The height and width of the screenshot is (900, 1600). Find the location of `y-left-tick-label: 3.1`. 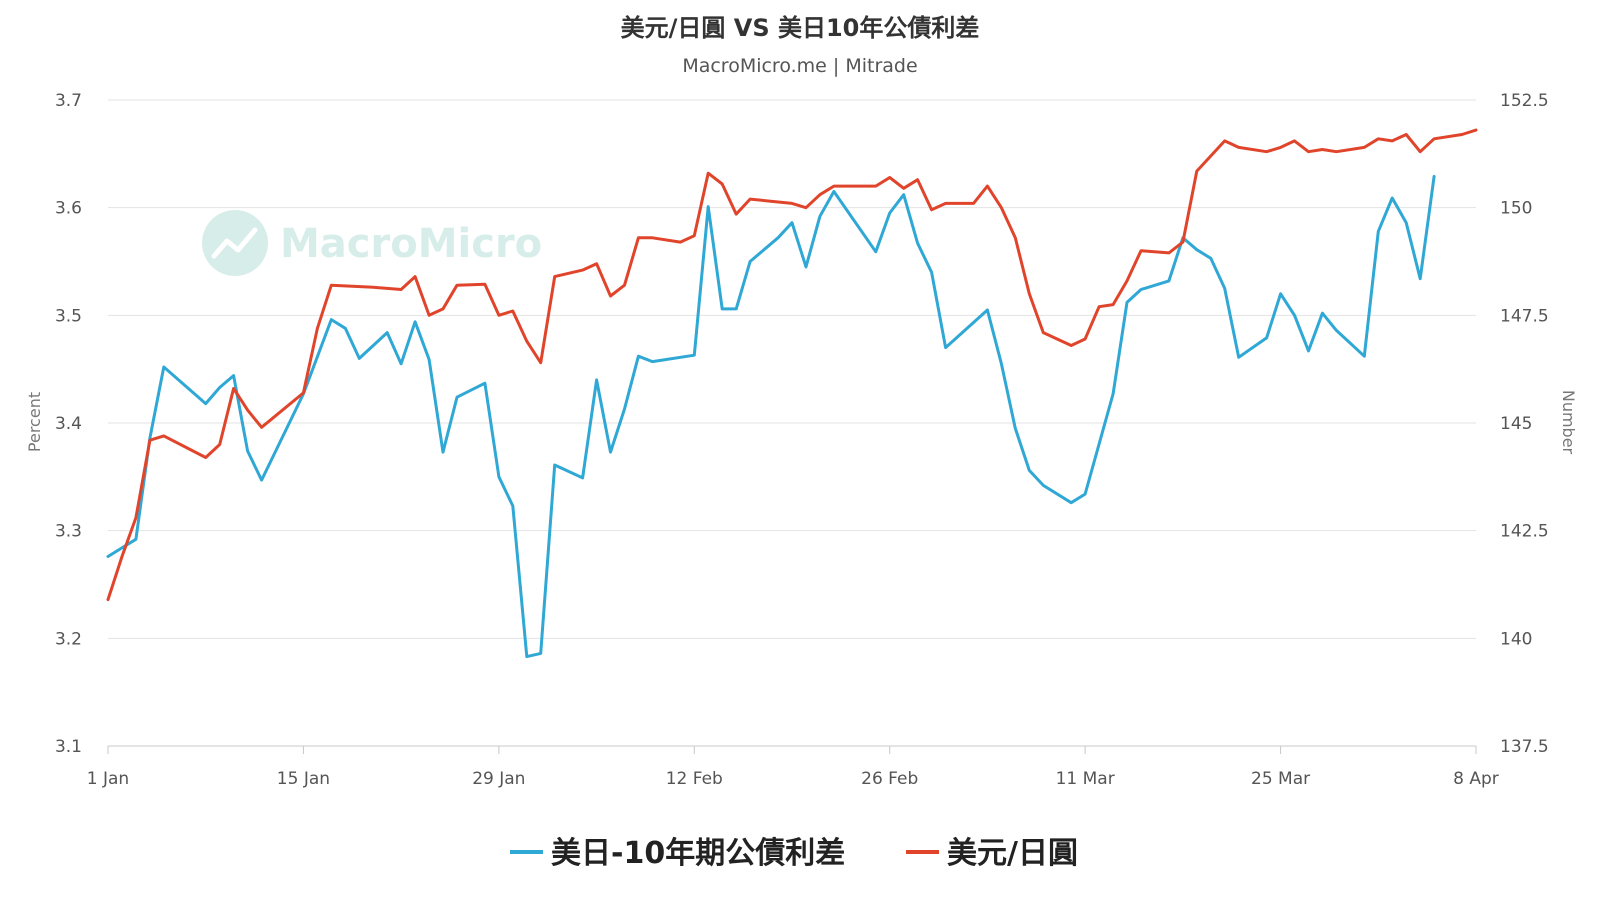

y-left-tick-label: 3.1 is located at coordinates (68, 747).